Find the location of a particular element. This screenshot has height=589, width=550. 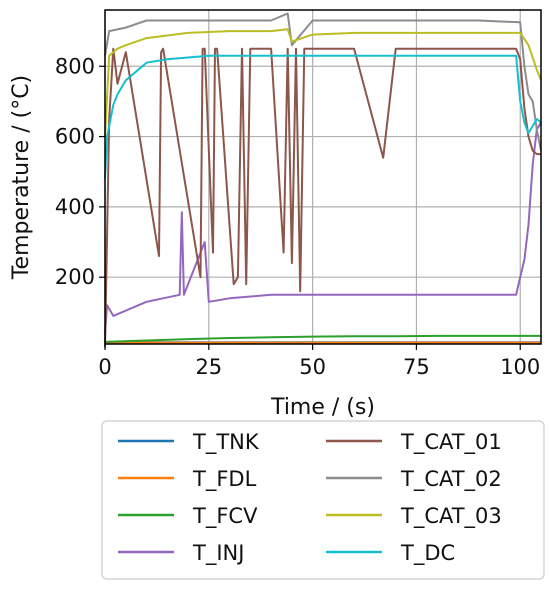

legend-label: T_CAT_02 is located at coordinates (451, 479).